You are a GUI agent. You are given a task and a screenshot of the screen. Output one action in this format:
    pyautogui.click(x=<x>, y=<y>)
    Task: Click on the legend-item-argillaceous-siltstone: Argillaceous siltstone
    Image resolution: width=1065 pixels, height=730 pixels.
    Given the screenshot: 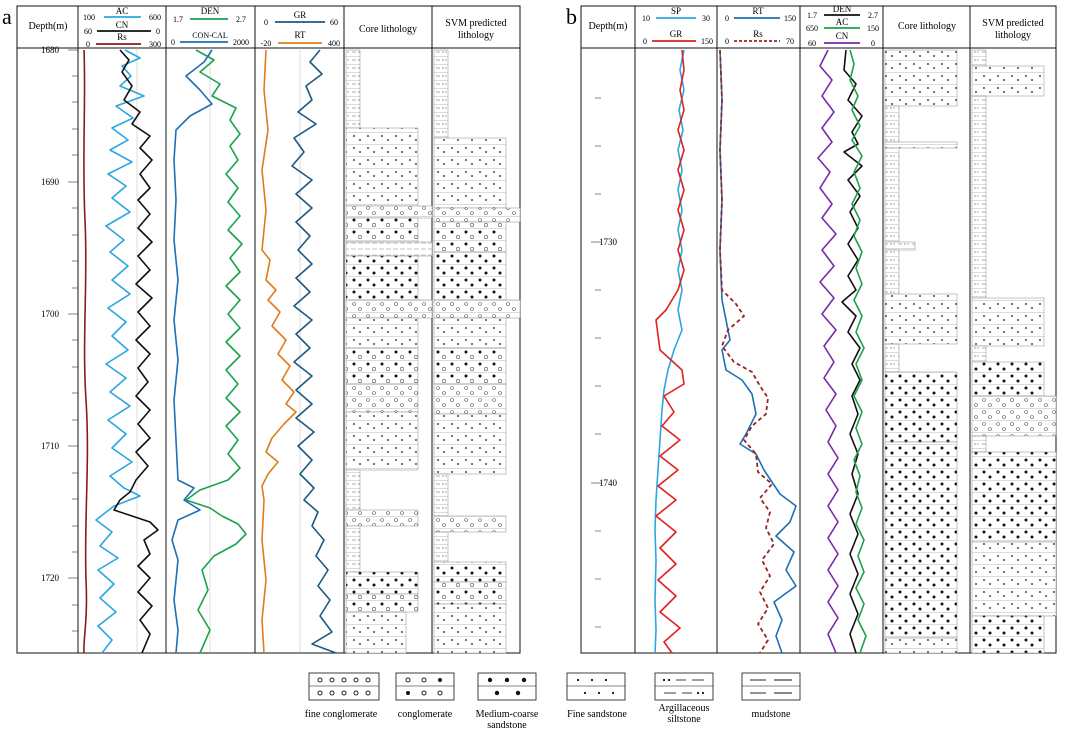 What is the action you would take?
    pyautogui.click(x=684, y=698)
    